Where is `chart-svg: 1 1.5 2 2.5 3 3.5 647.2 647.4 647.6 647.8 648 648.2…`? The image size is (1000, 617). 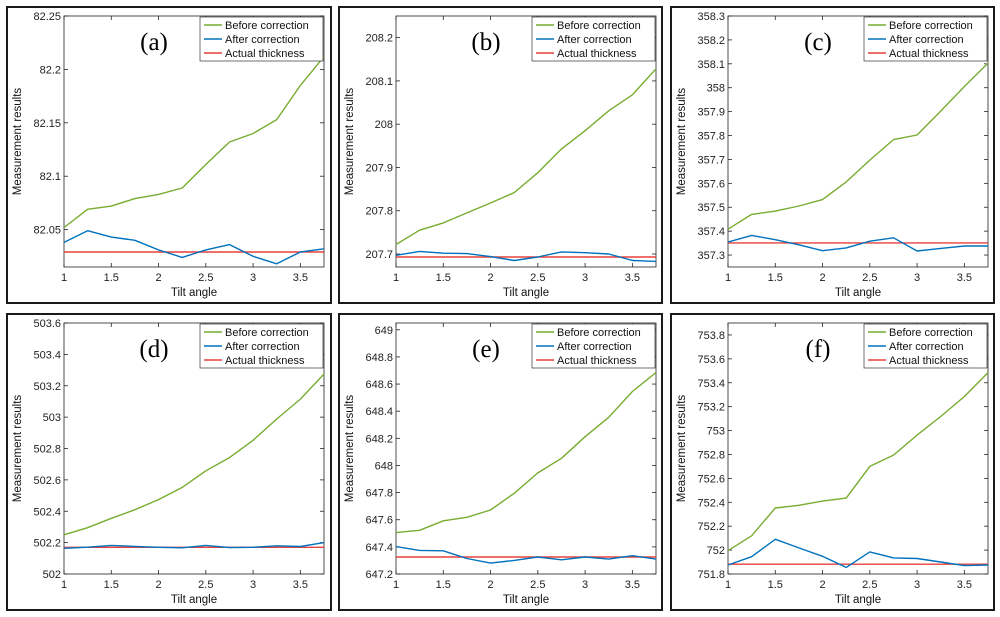
chart-svg: 1 1.5 2 2.5 3 3.5 647.2 647.4 647.6 647.8 648 648.2… is located at coordinates (500, 464).